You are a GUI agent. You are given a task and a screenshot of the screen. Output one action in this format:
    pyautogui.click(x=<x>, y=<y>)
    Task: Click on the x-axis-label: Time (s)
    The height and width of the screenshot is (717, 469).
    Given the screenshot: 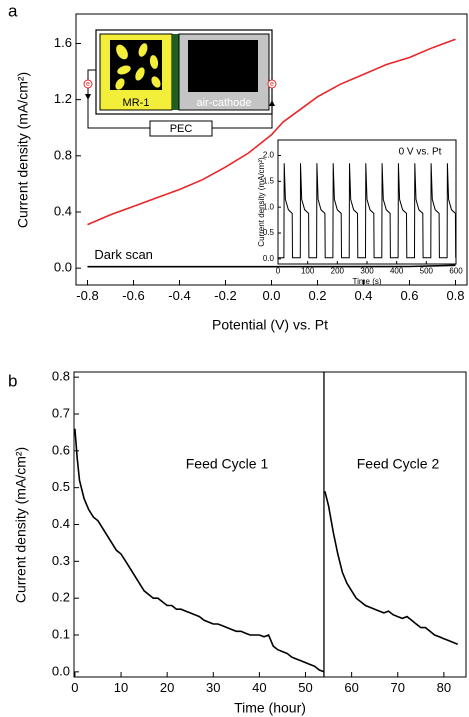 What is the action you would take?
    pyautogui.click(x=366, y=281)
    